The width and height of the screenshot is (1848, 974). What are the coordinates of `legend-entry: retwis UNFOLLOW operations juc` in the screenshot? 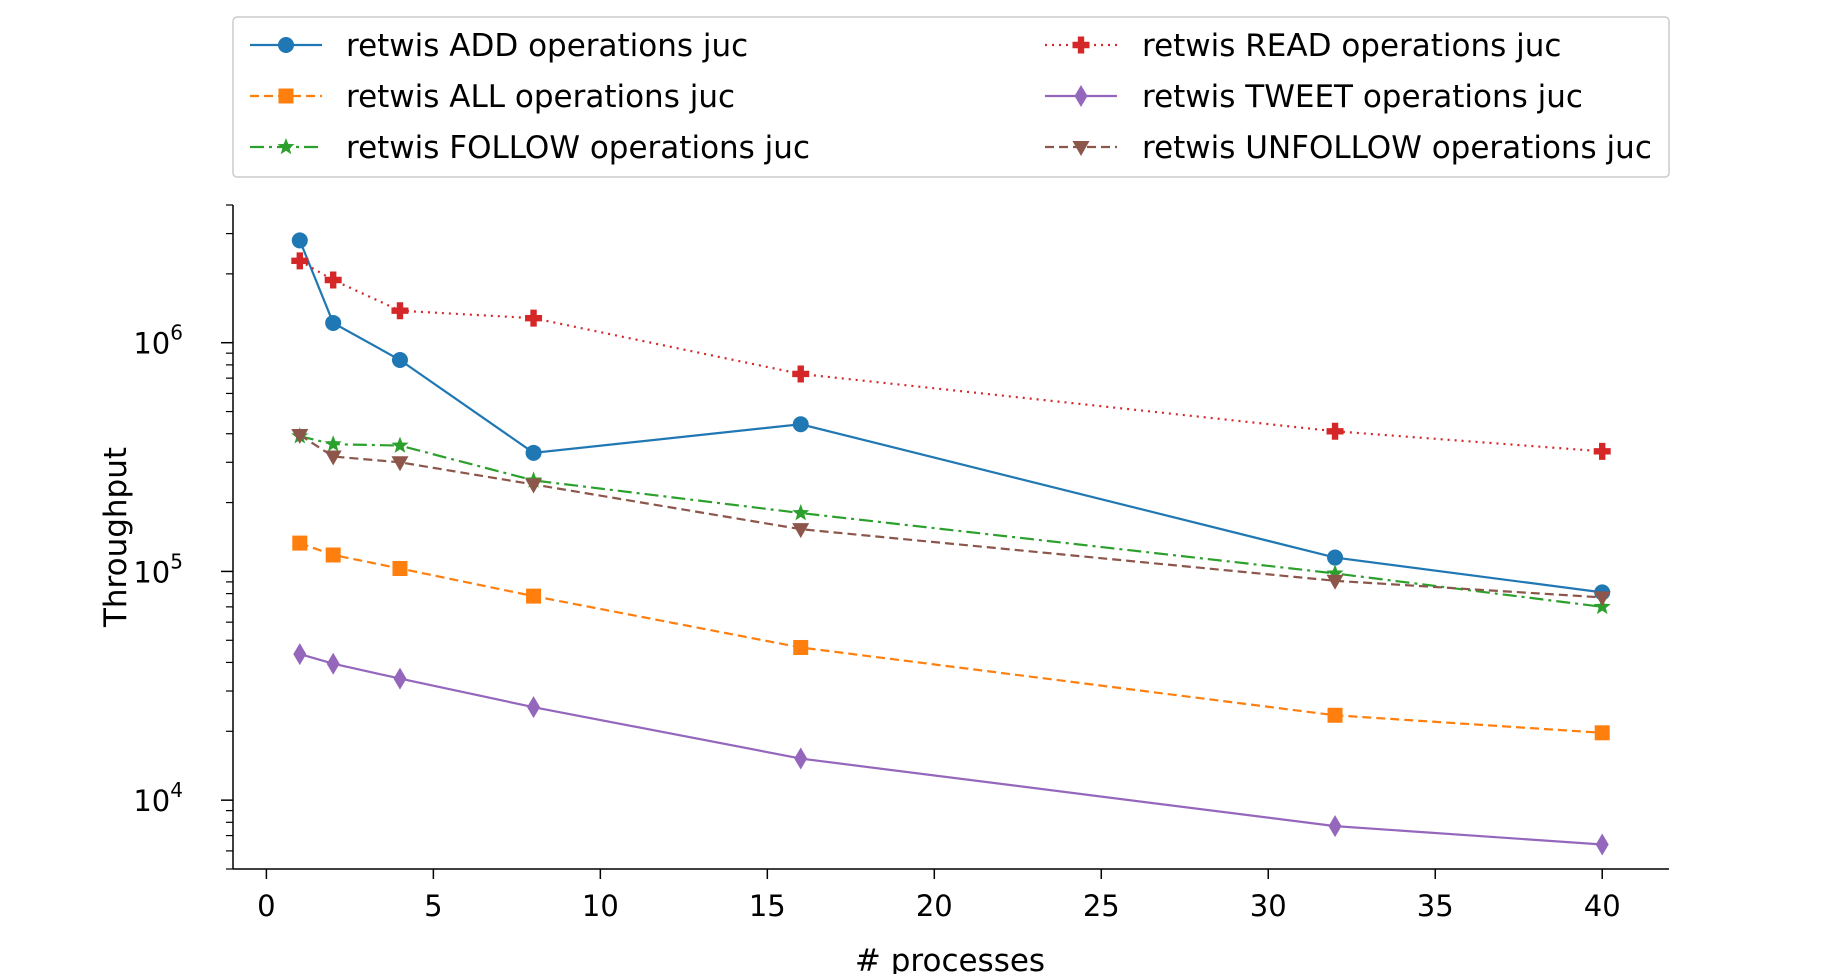 It's located at (1348, 148).